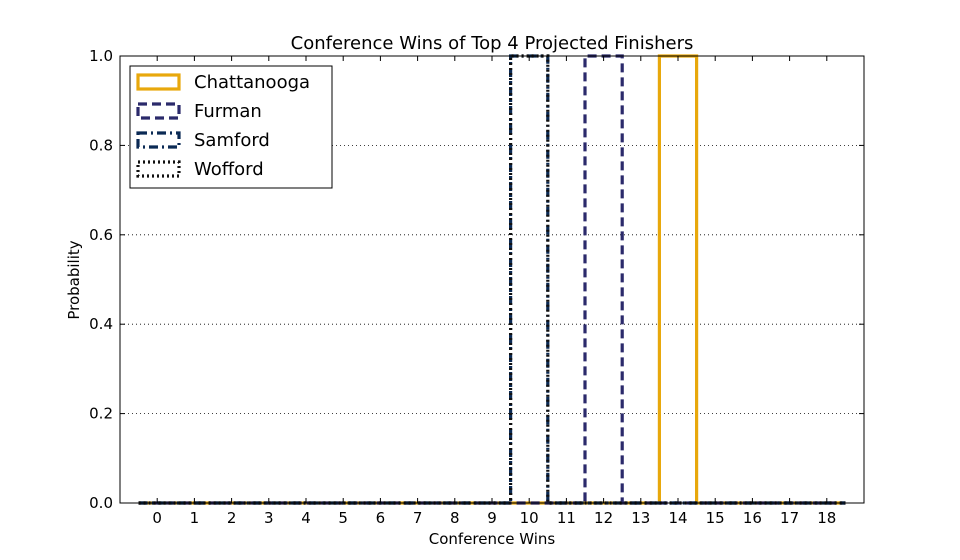 Image resolution: width=960 pixels, height=560 pixels. I want to click on legend-label-chattanooga: Chattanooga, so click(252, 82).